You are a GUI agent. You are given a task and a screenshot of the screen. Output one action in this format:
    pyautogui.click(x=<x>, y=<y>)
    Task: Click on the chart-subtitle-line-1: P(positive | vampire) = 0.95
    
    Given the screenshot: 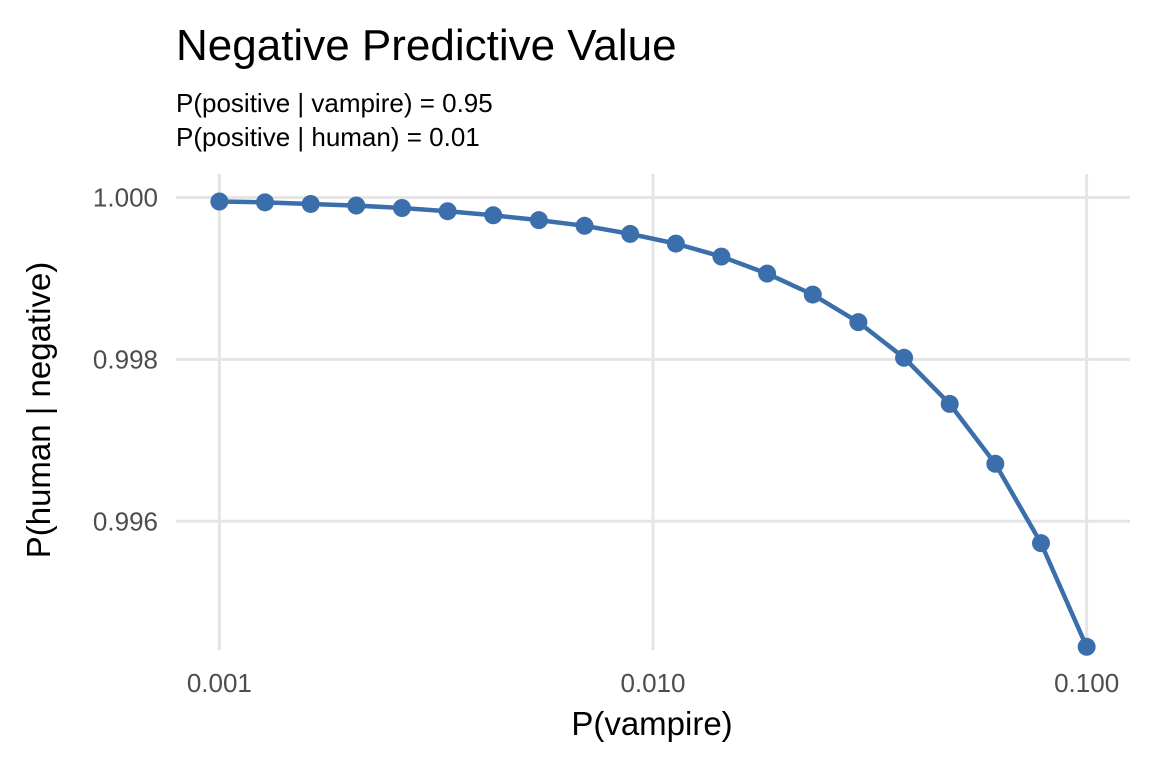 What is the action you would take?
    pyautogui.click(x=334, y=103)
    